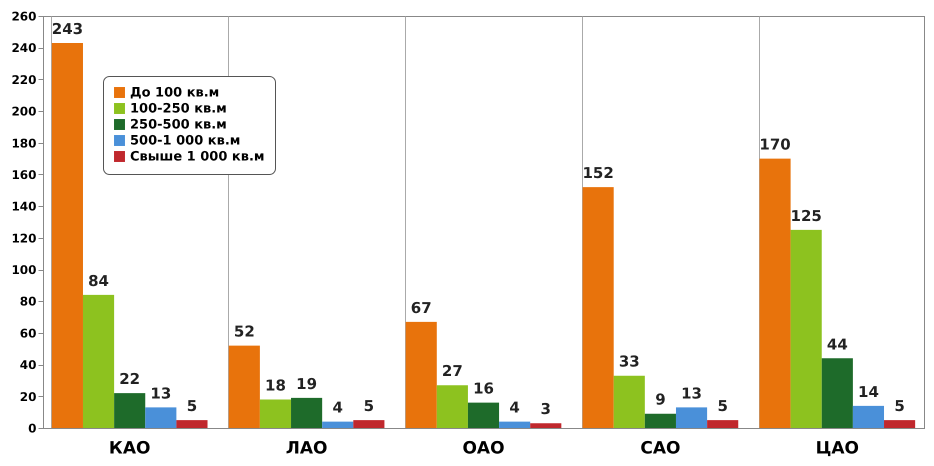 This screenshot has width=934, height=466. Describe the element at coordinates (68, 29) in the screenshot. I see `data-label: 243` at that location.